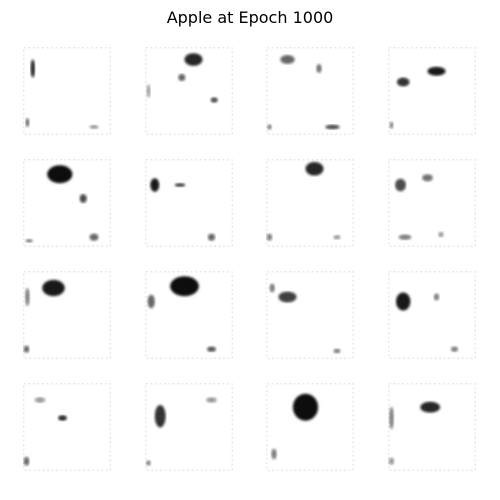 This screenshot has height=500, width=500. Describe the element at coordinates (250, 17) in the screenshot. I see `figure-title: Apple at Epoch 1000` at that location.